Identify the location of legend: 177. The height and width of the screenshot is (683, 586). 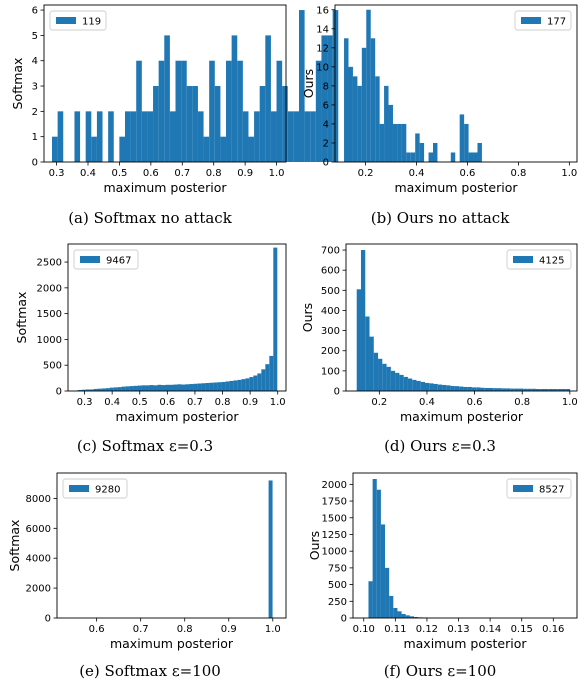
(543, 20).